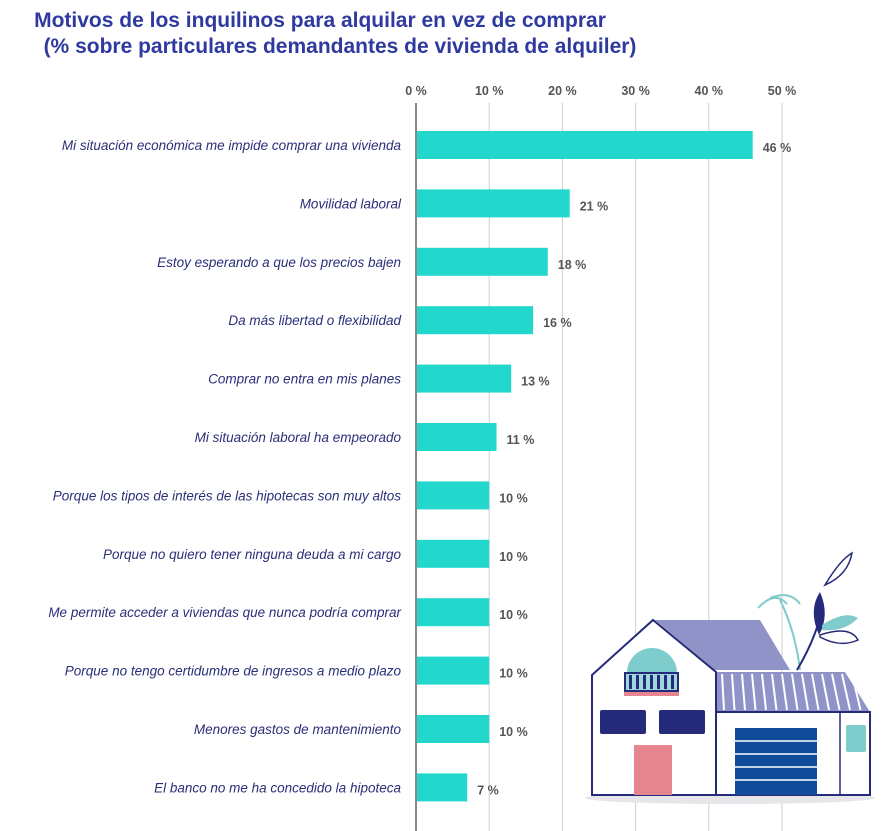  Describe the element at coordinates (651, 694) in the screenshot. I see `balcony-base` at that location.